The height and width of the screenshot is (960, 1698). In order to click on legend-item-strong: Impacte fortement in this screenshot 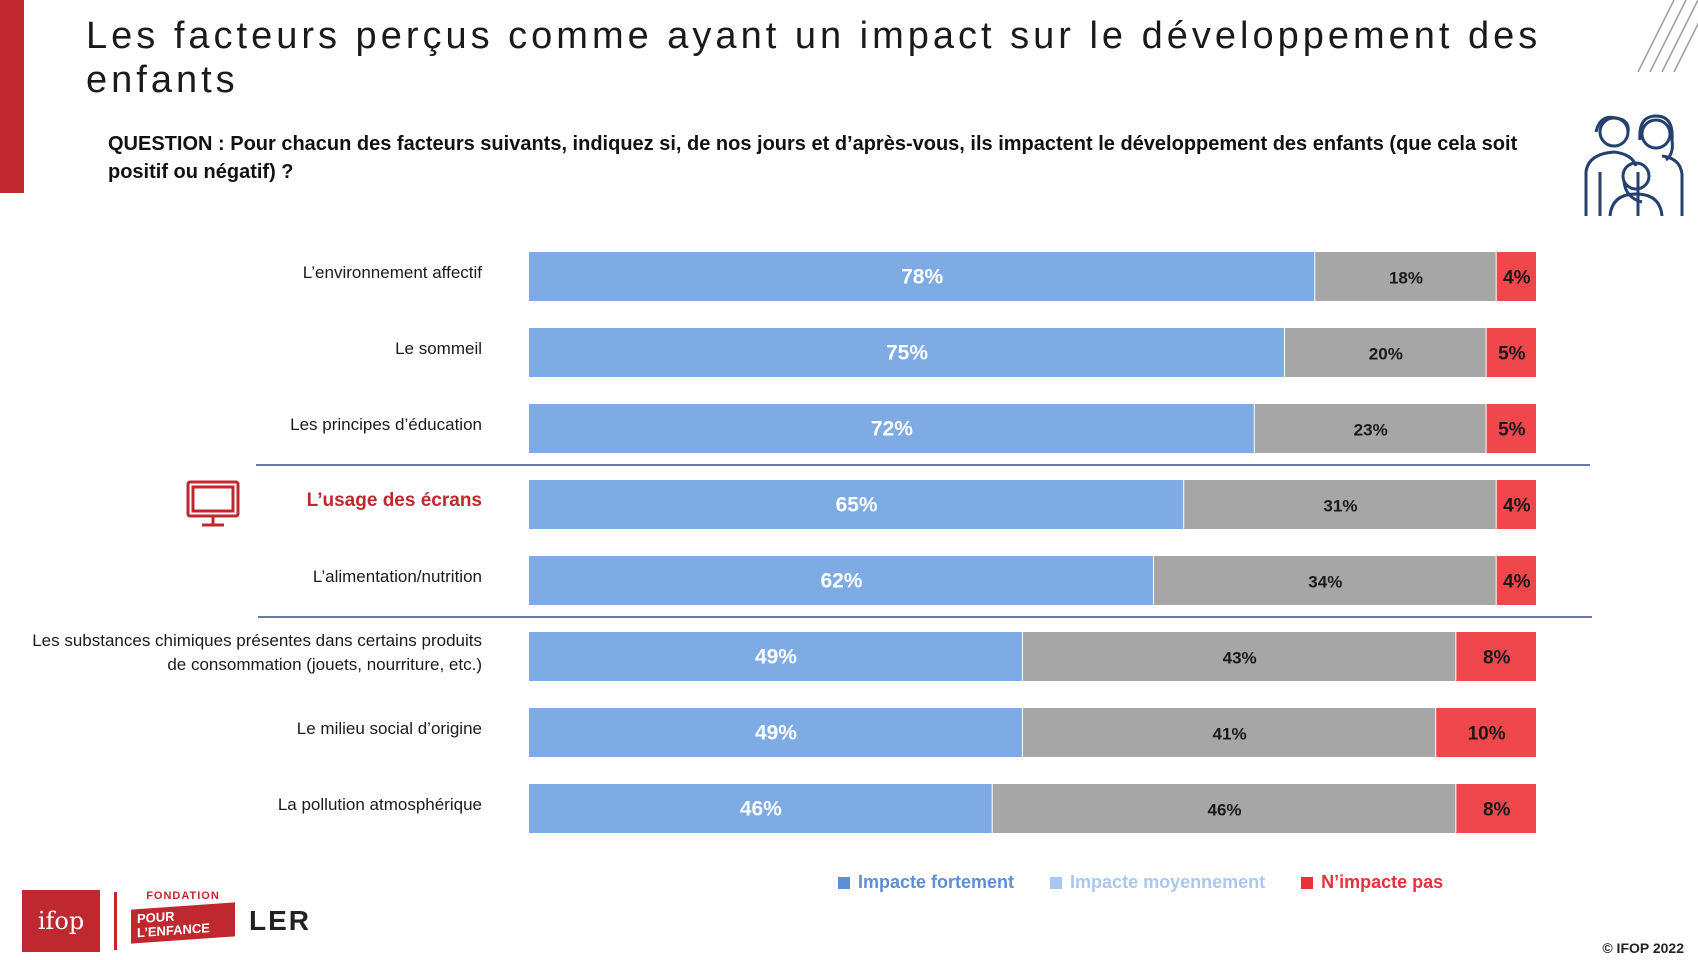, I will do `click(926, 882)`.